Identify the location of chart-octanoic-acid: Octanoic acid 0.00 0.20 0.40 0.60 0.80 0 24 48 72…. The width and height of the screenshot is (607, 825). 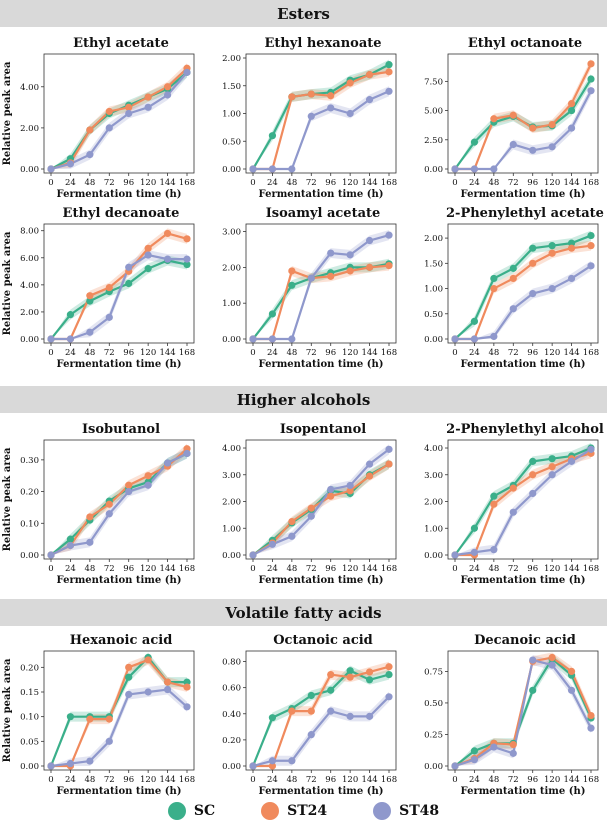
(303, 712).